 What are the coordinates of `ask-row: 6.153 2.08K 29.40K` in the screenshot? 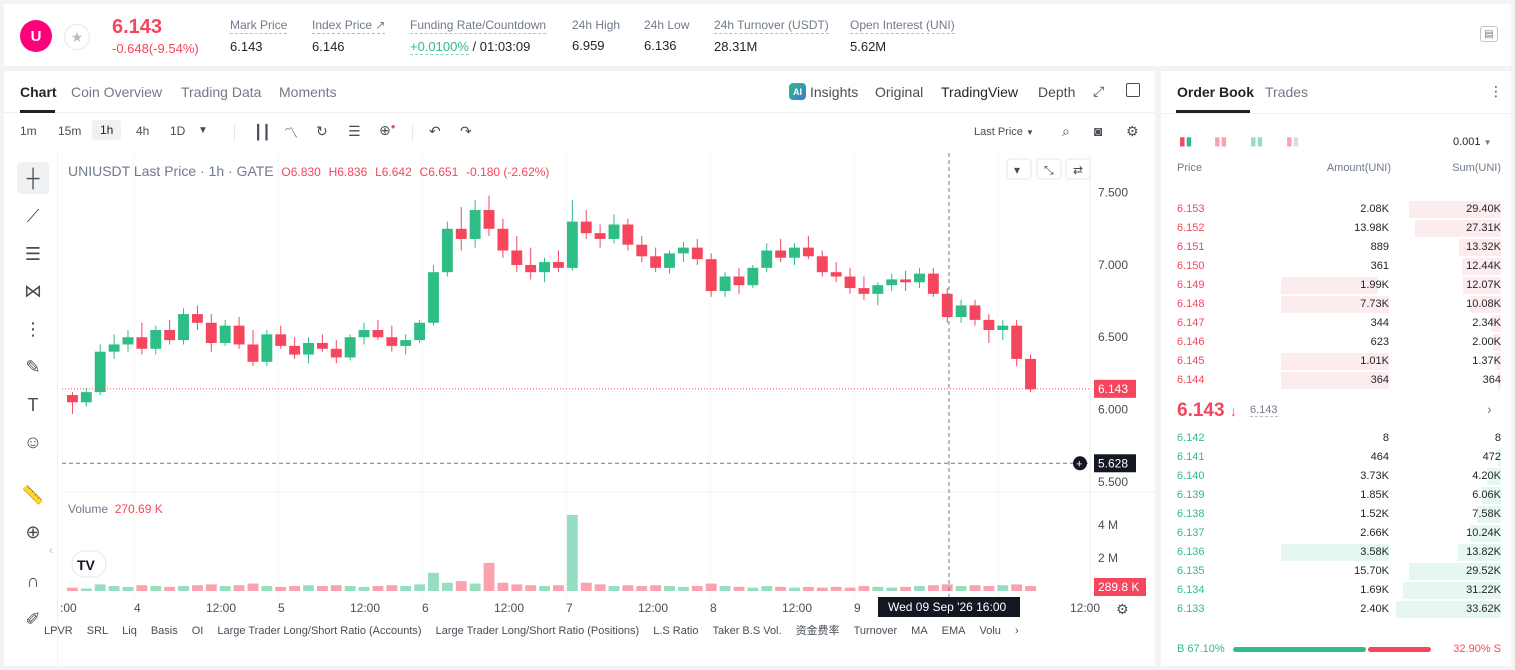 It's located at (1336, 209).